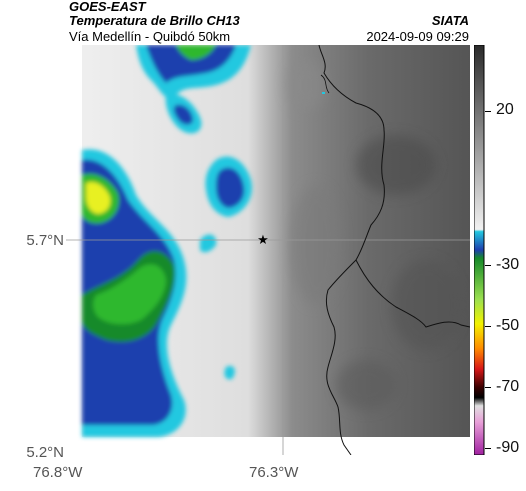  I want to click on location-star-marker: ★, so click(263, 240).